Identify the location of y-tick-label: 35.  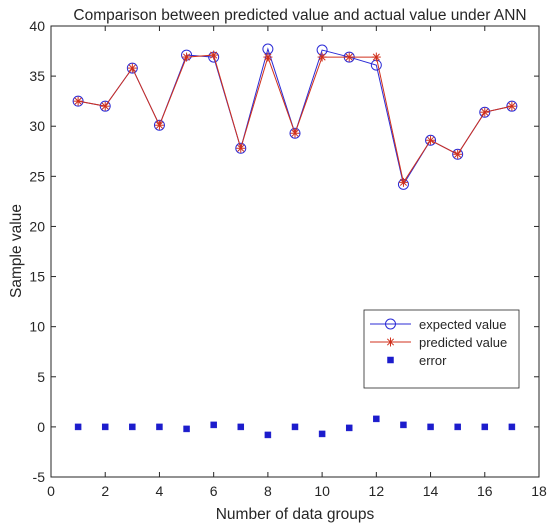
(37, 76).